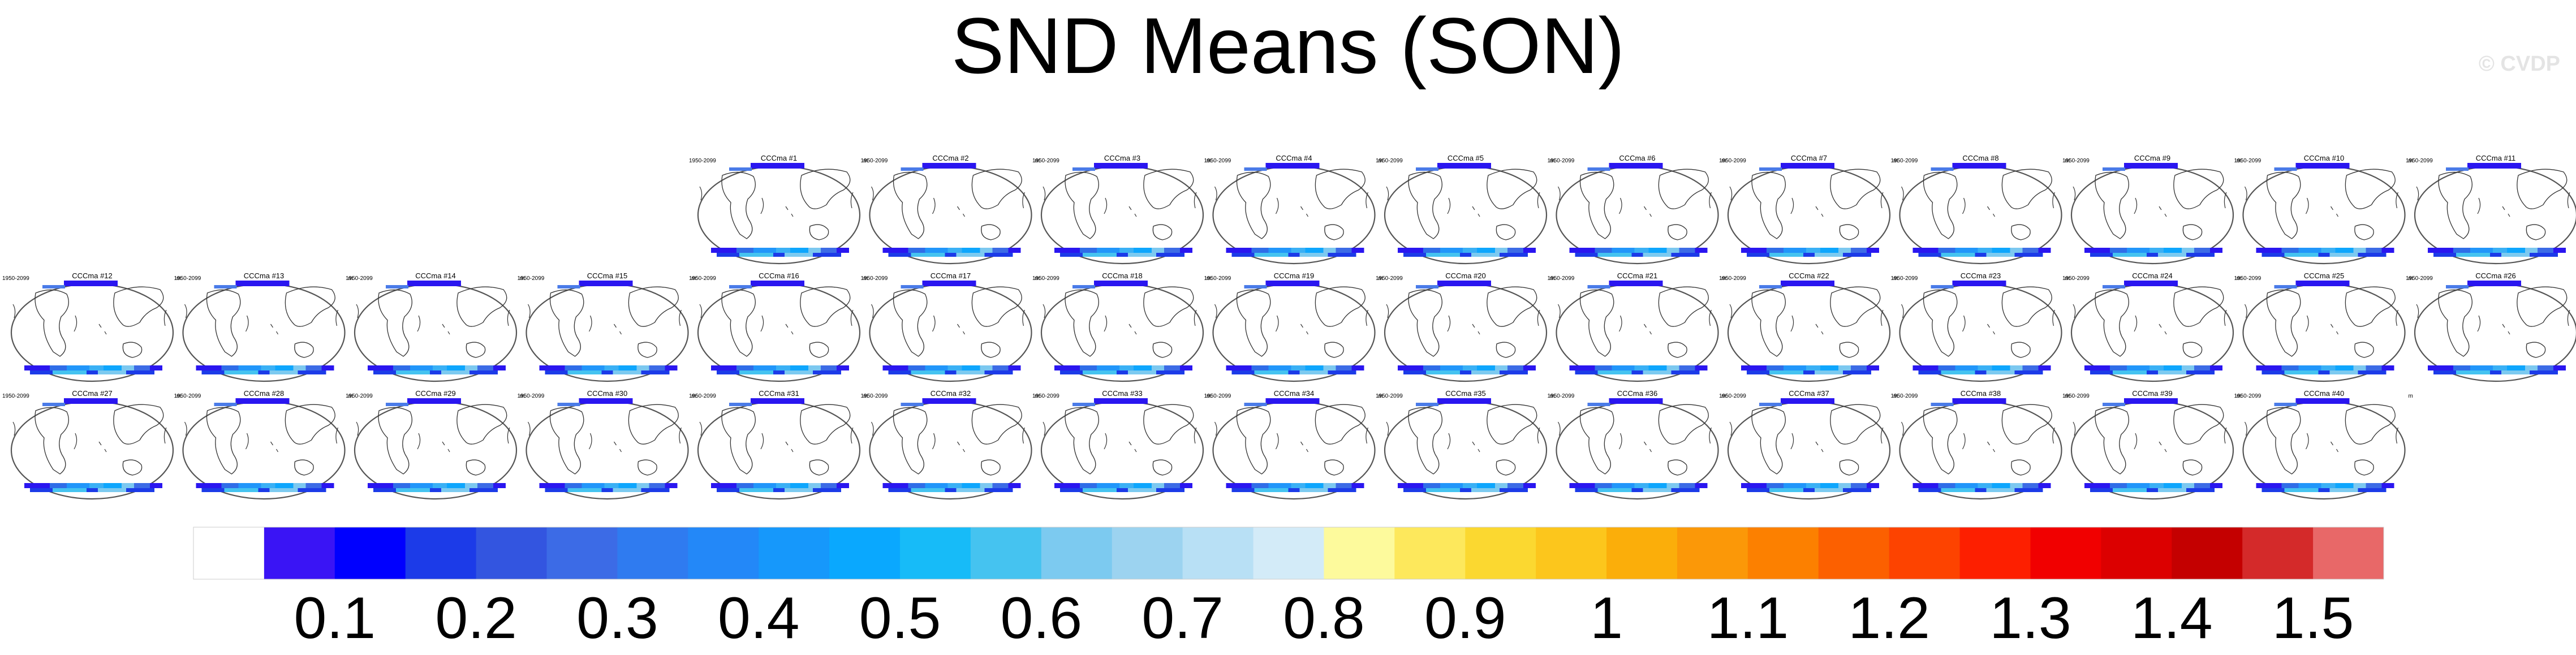  I want to click on panel-title: CCCma #33, so click(1122, 393).